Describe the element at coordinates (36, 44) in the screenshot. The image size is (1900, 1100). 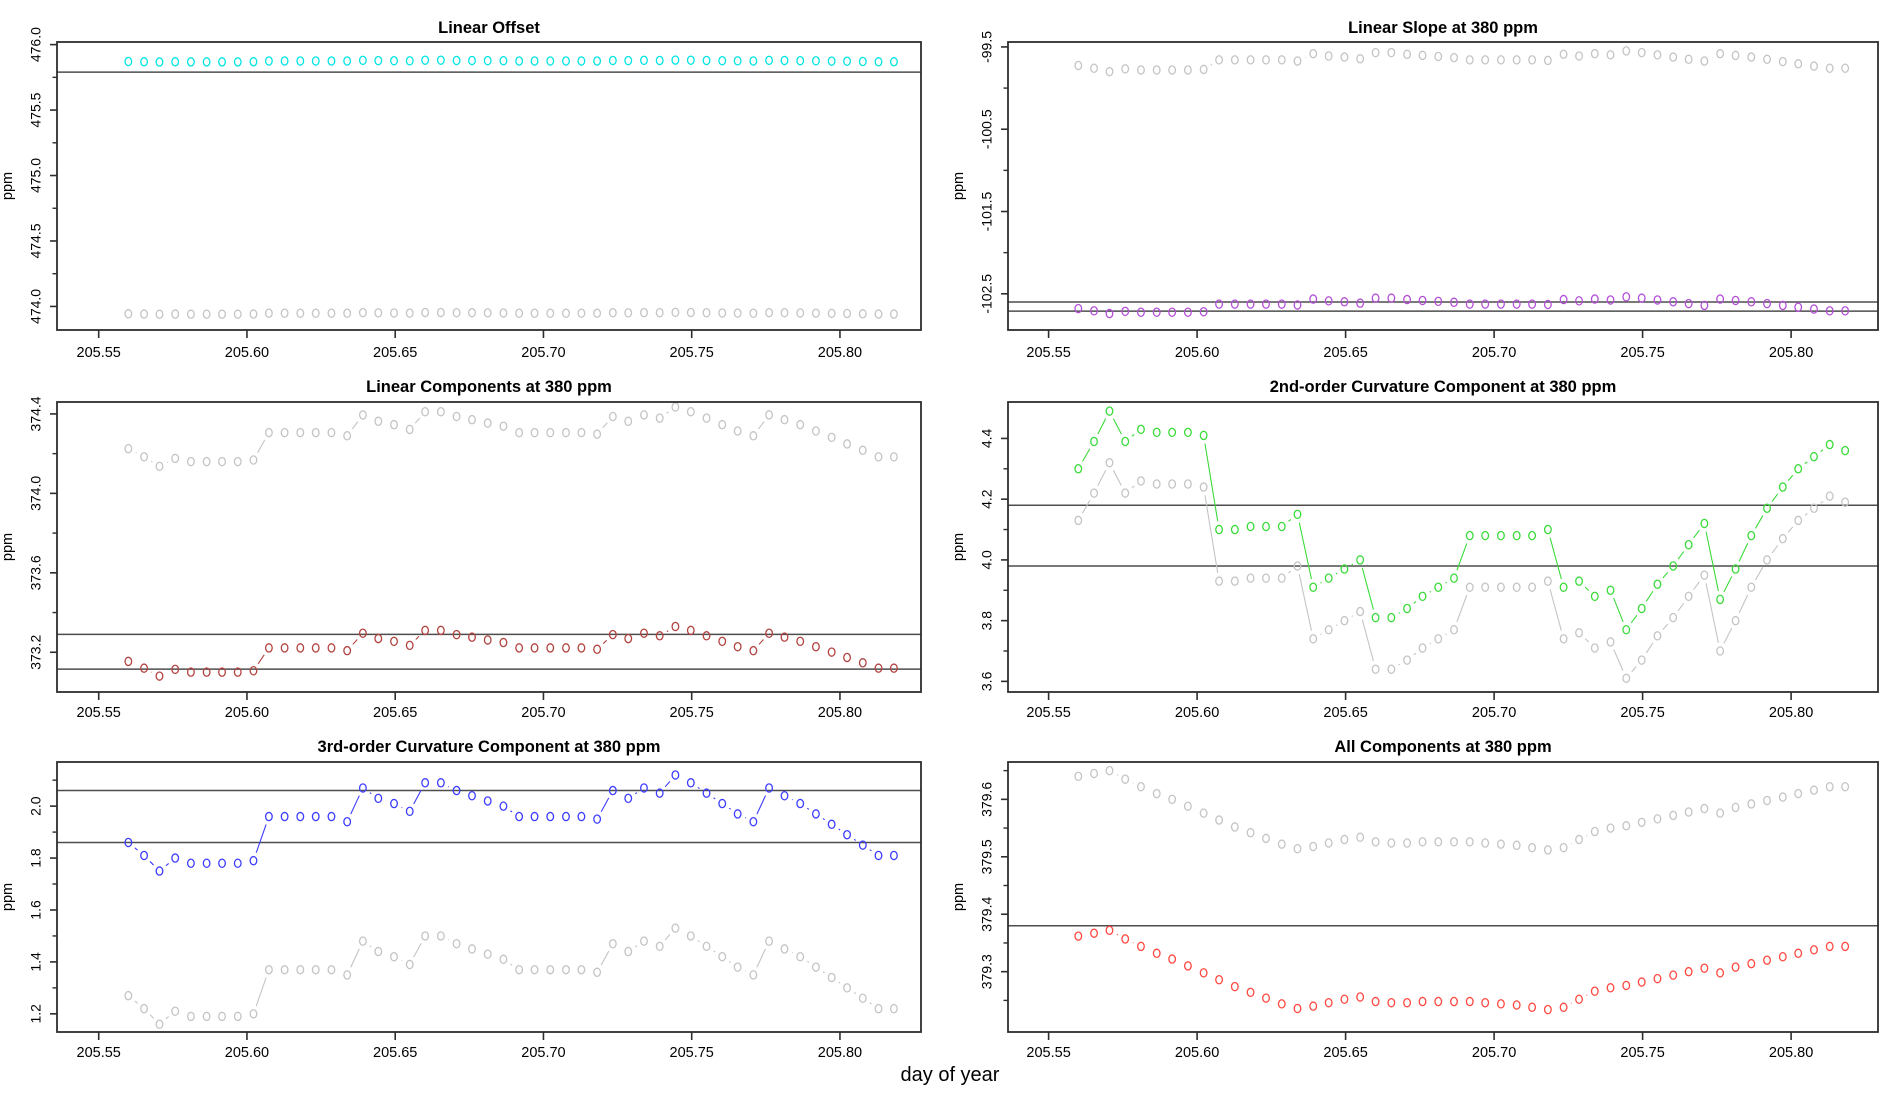
I see `y-tick-label: 476.0` at that location.